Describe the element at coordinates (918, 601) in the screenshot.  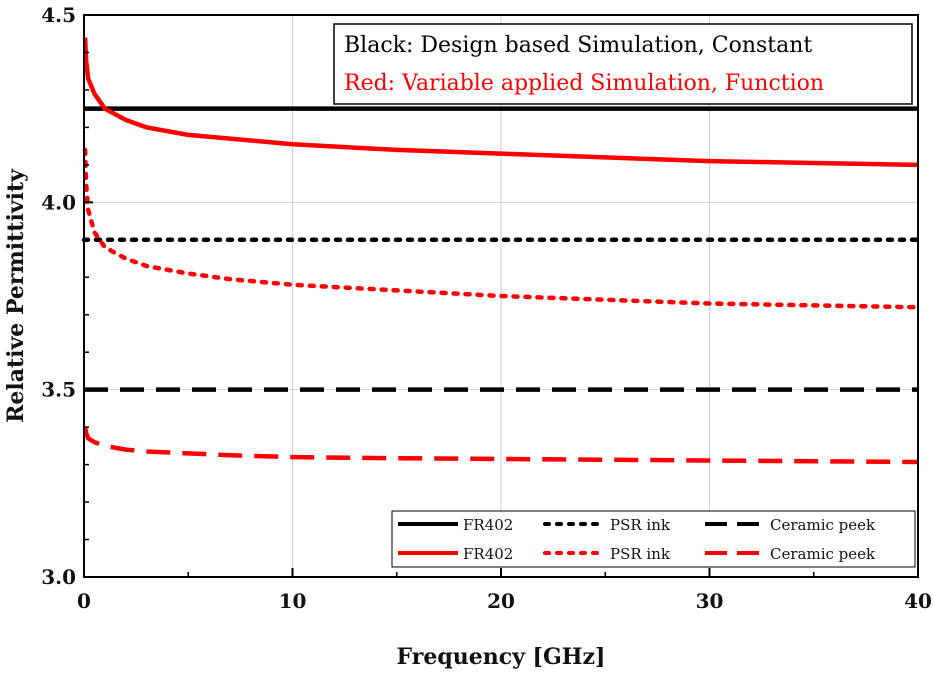
I see `x-tick-label: 40` at that location.